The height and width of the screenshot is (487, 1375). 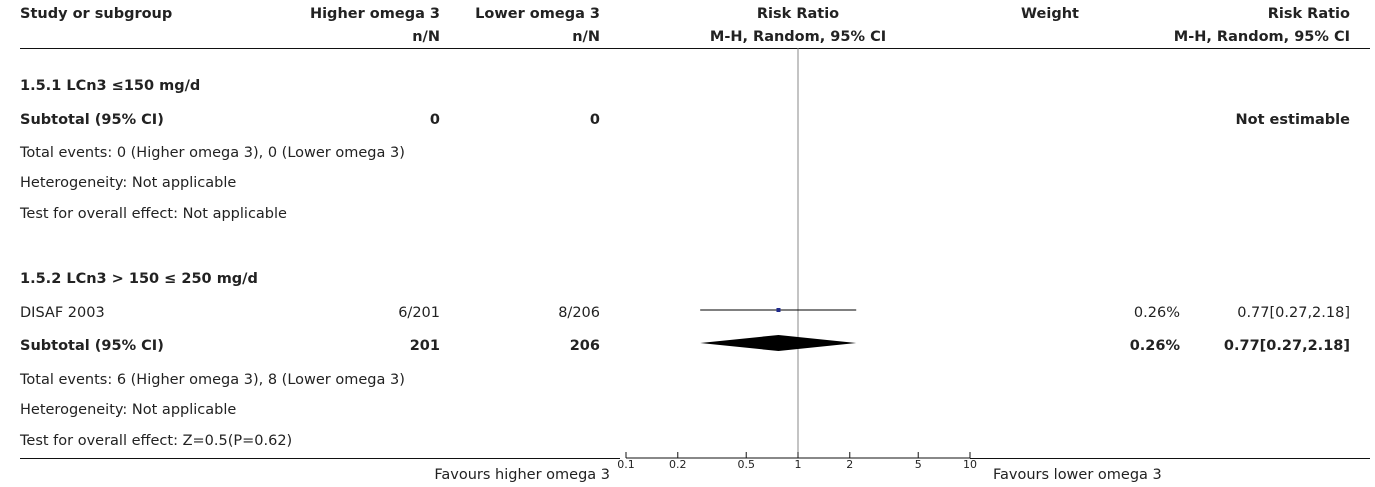 I want to click on subtotal-result: Not estimable, so click(x=1292, y=120).